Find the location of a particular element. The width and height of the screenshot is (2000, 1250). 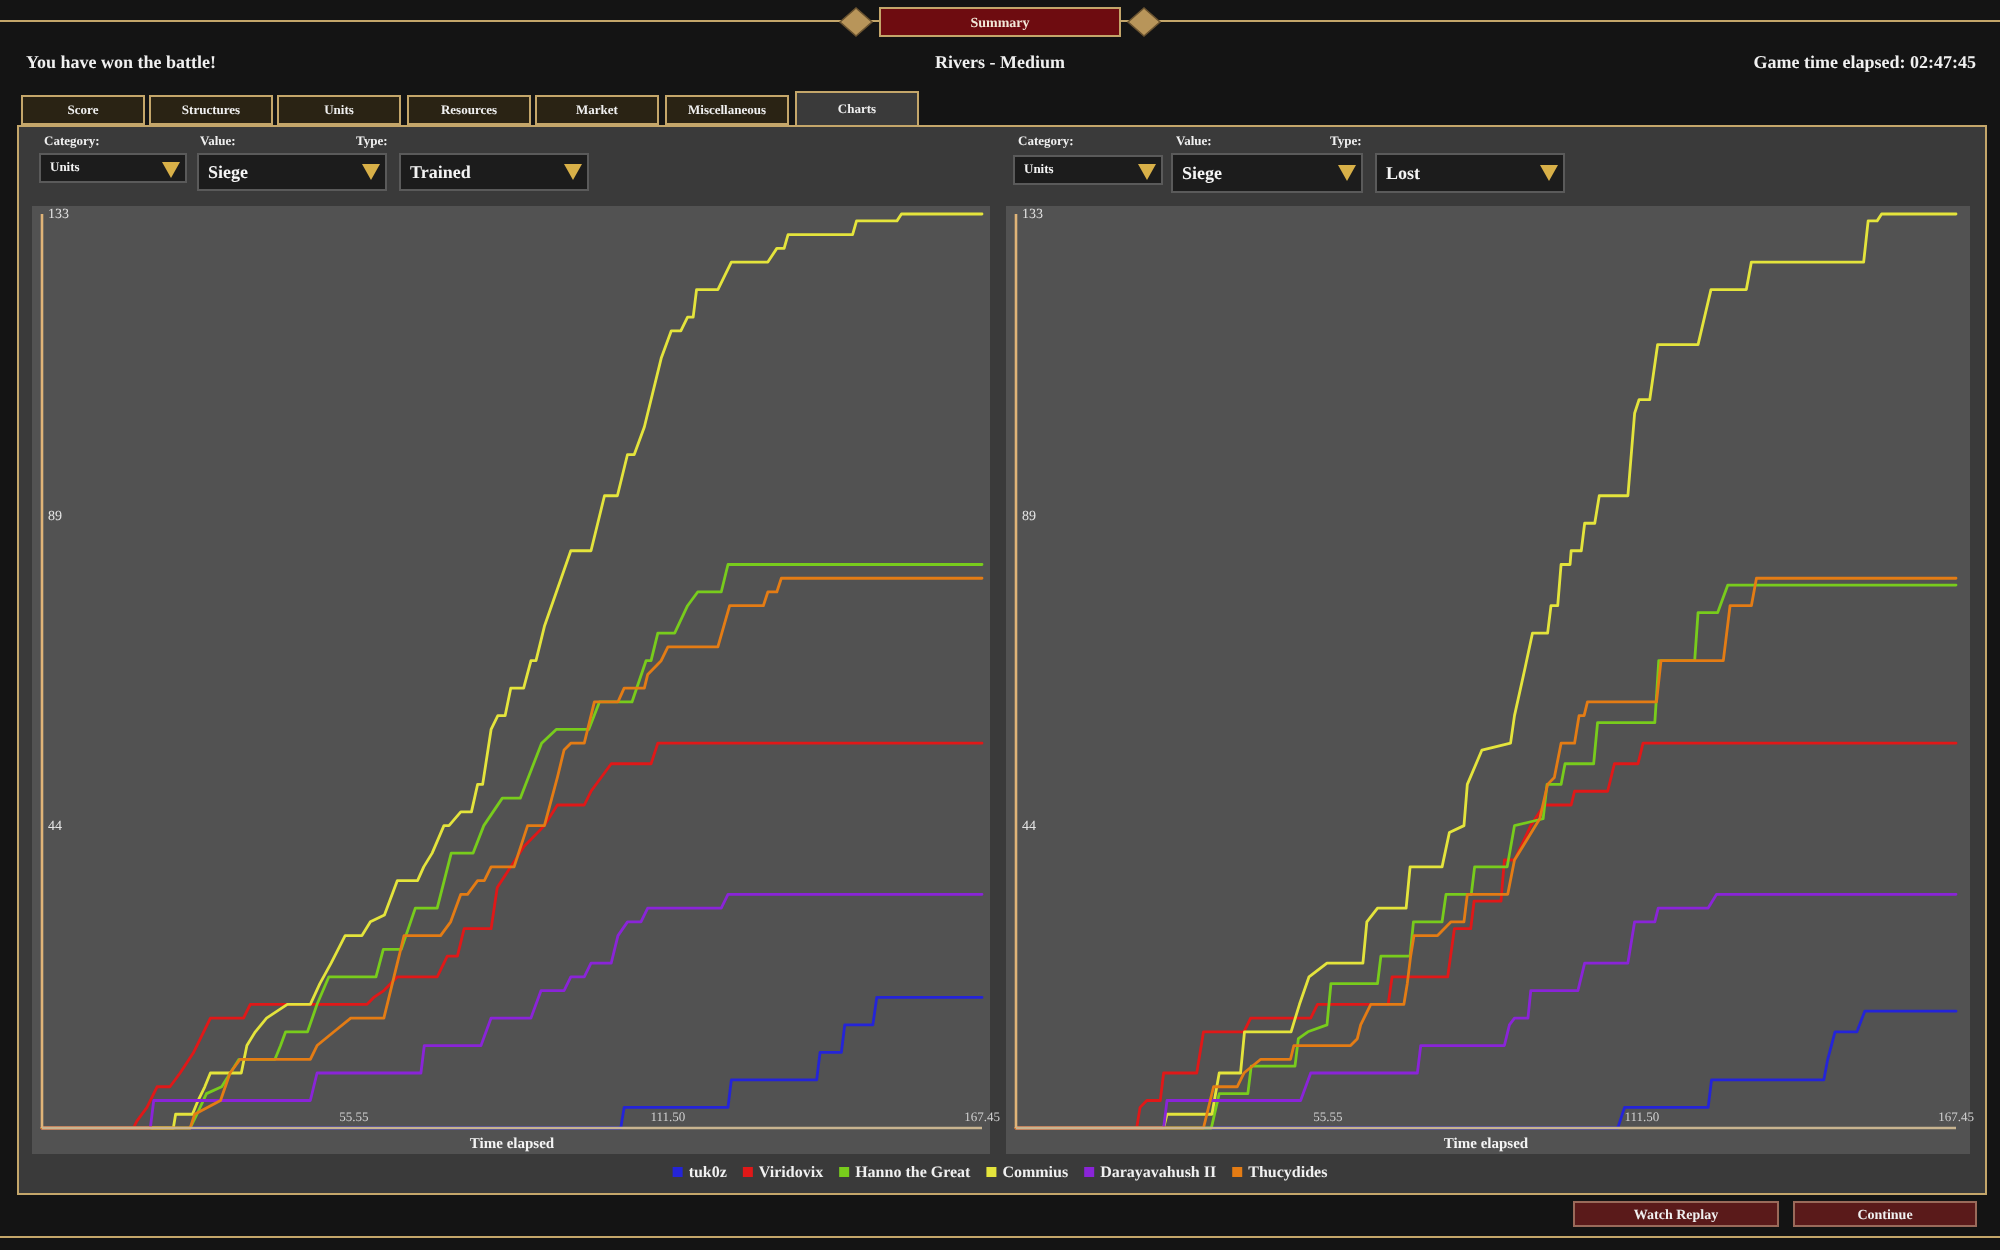

dropdown: Lost is located at coordinates (1470, 173).